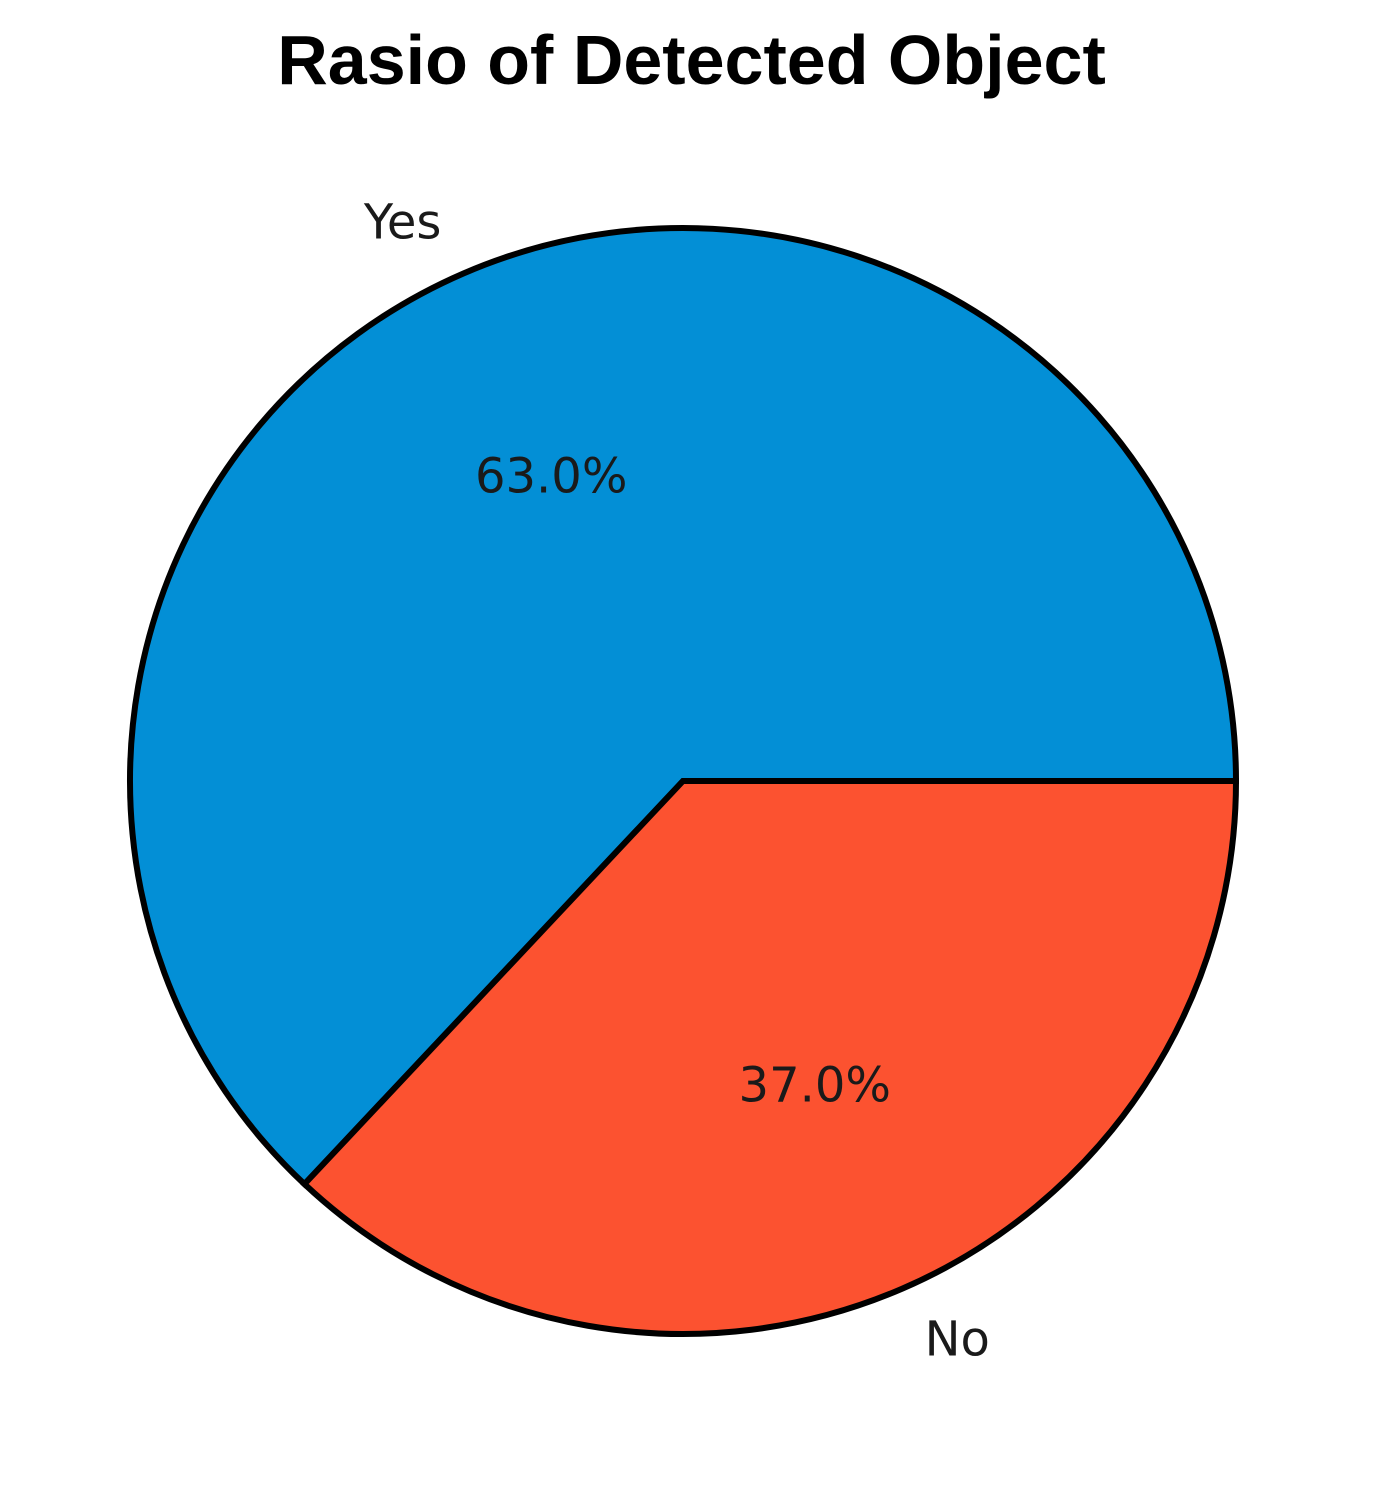  Describe the element at coordinates (402, 223) in the screenshot. I see `slice-label-yes: Yes` at that location.